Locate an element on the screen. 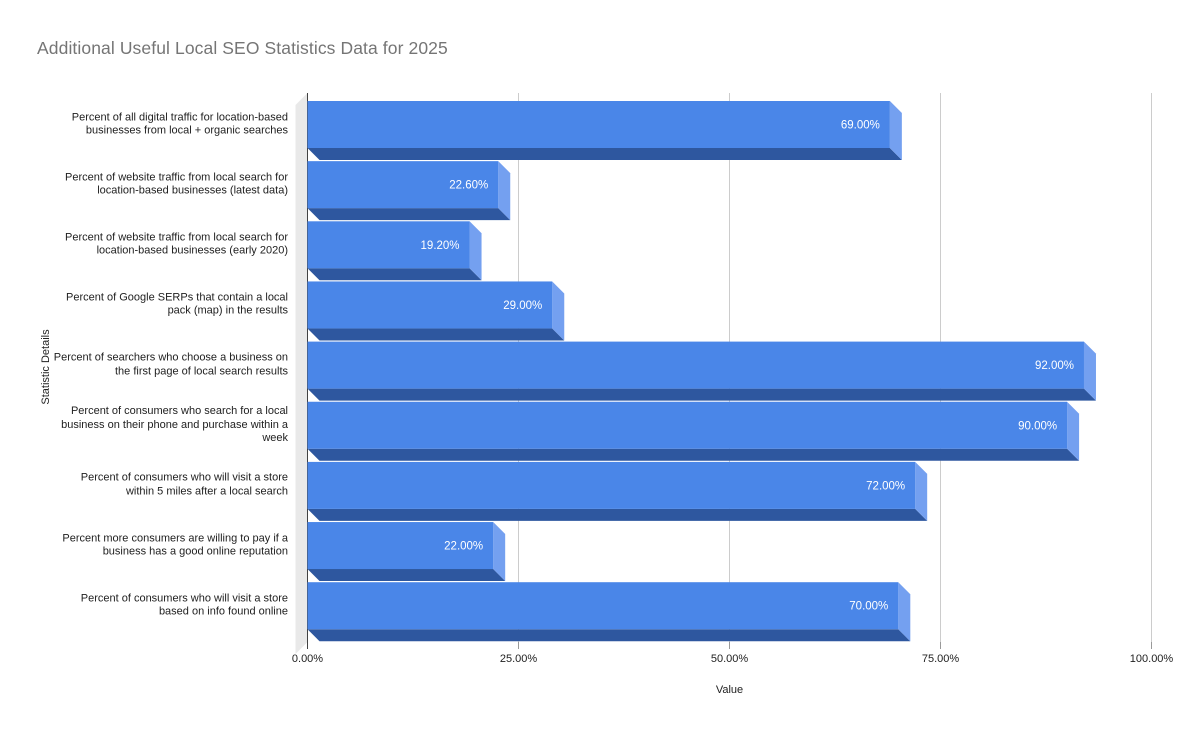 This screenshot has height=736, width=1190. bar-value-label: 72.00% is located at coordinates (885, 486).